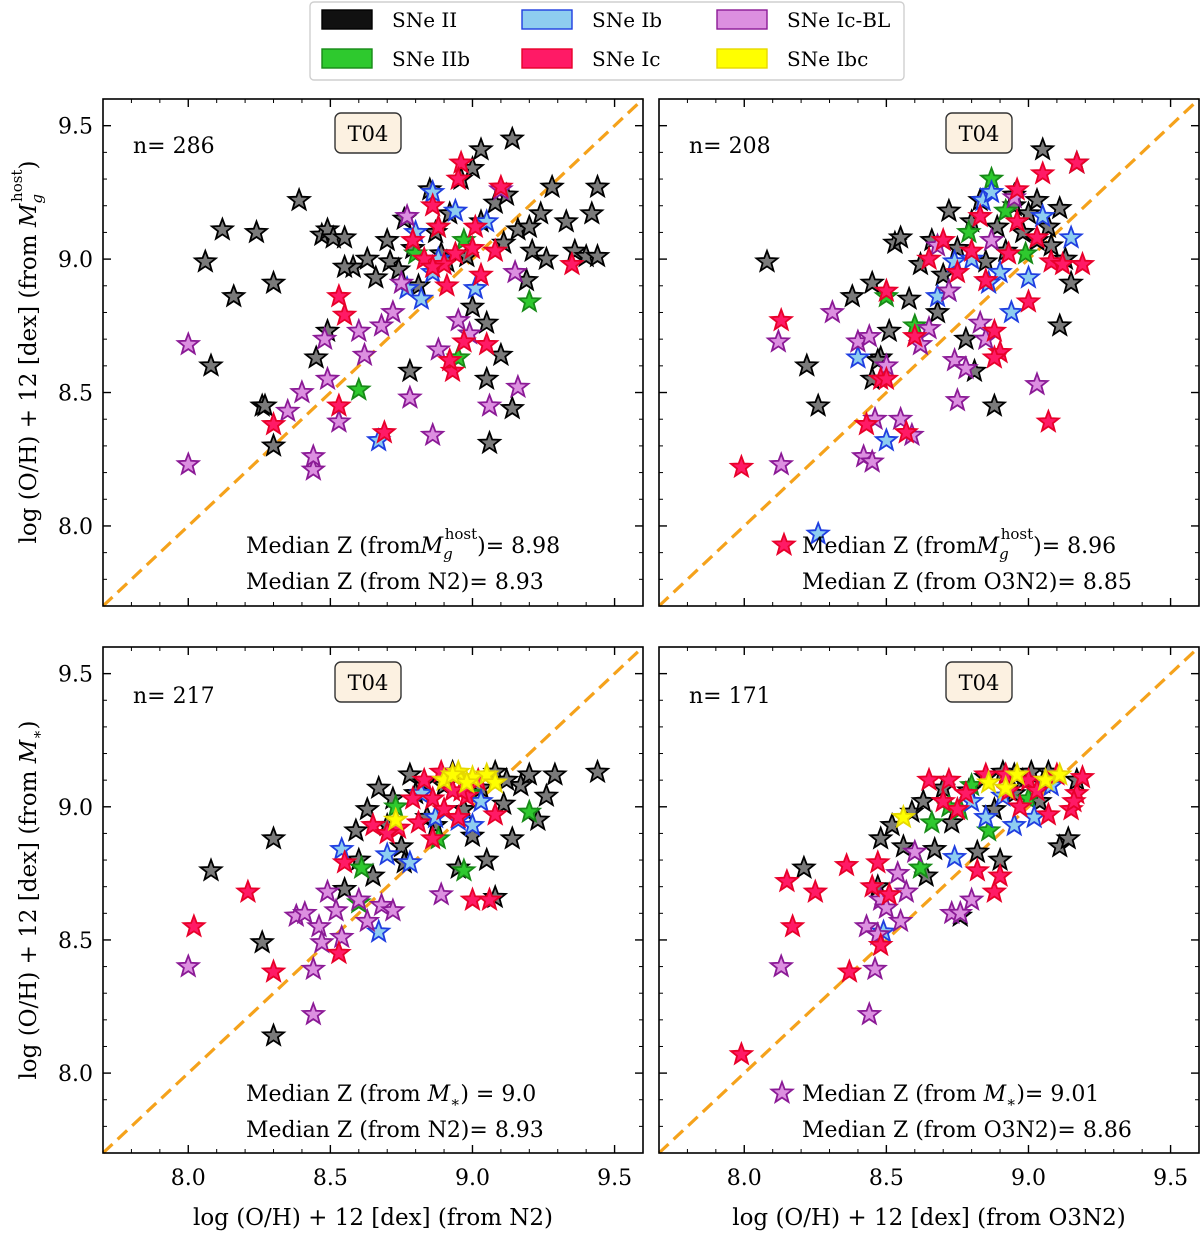  What do you see at coordinates (472, 1178) in the screenshot?
I see `x-tick-label: 9.0` at bounding box center [472, 1178].